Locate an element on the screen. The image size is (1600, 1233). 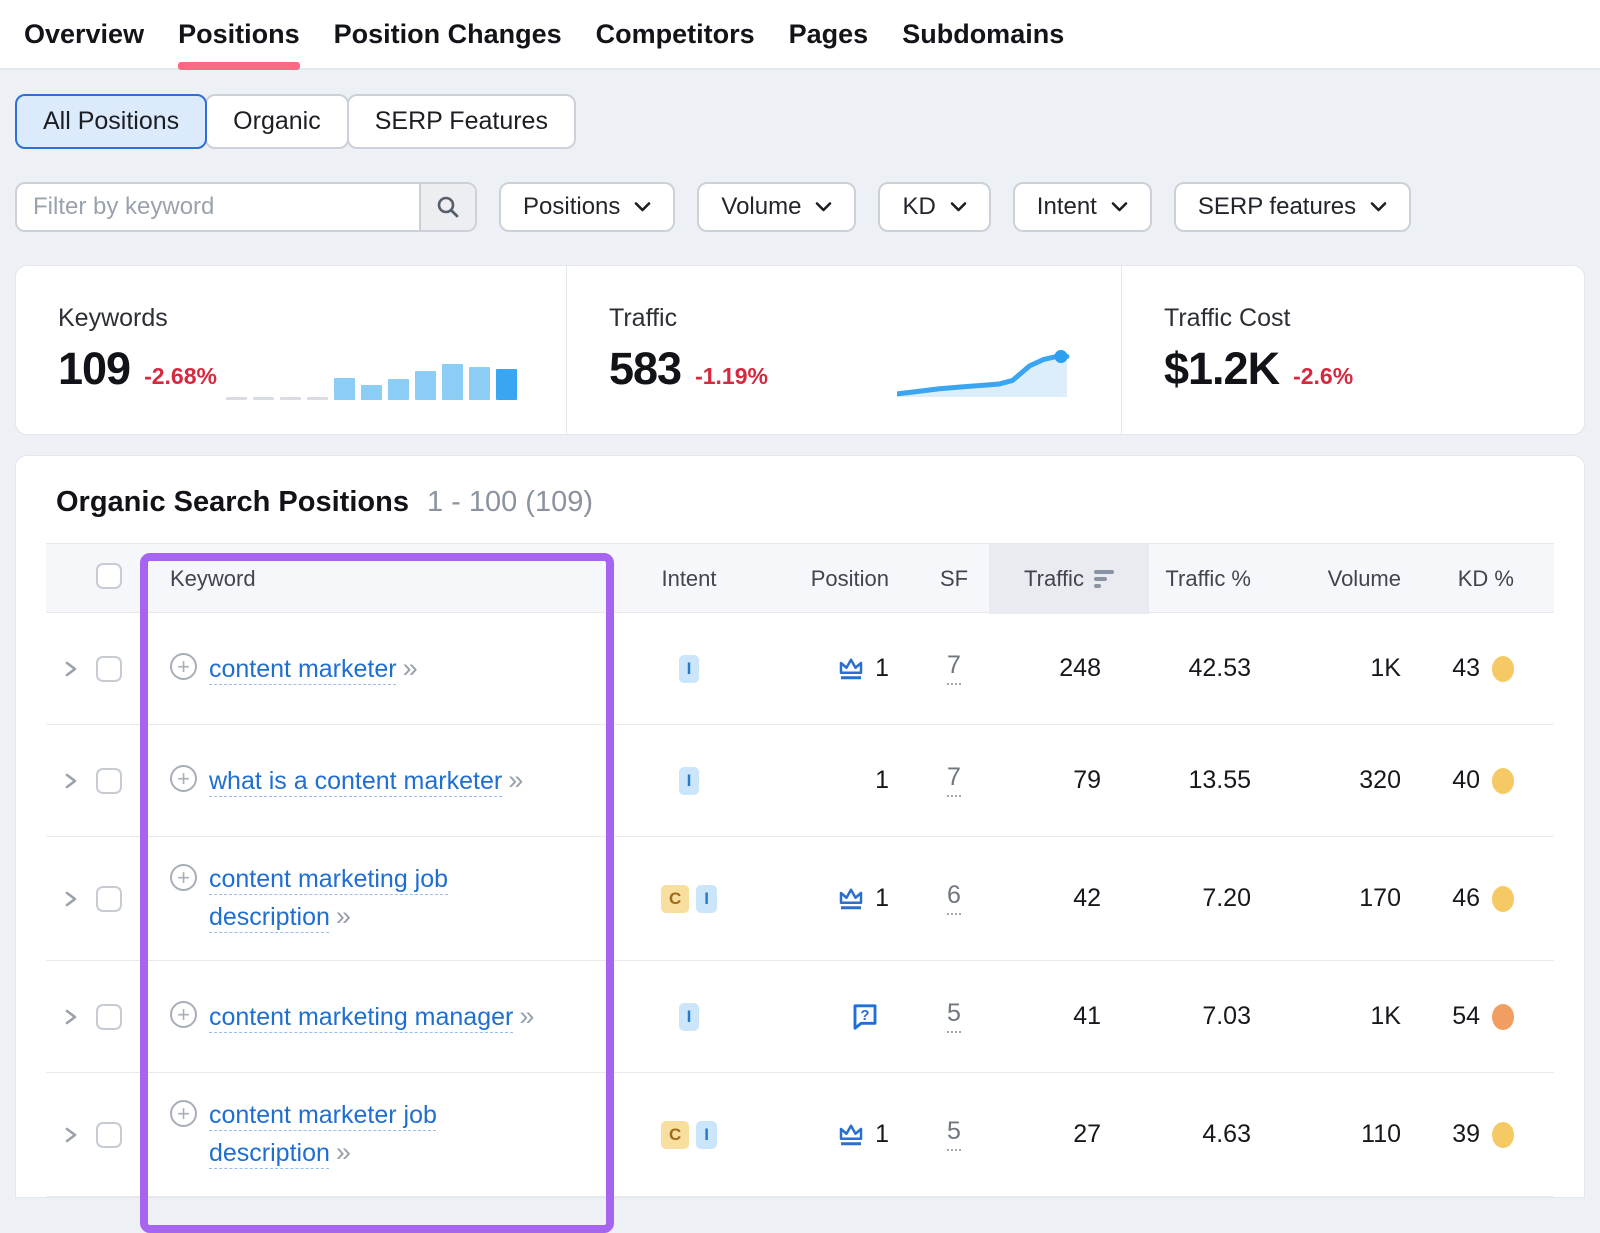
column-header-traffic-pct: Traffic % is located at coordinates (1208, 578).